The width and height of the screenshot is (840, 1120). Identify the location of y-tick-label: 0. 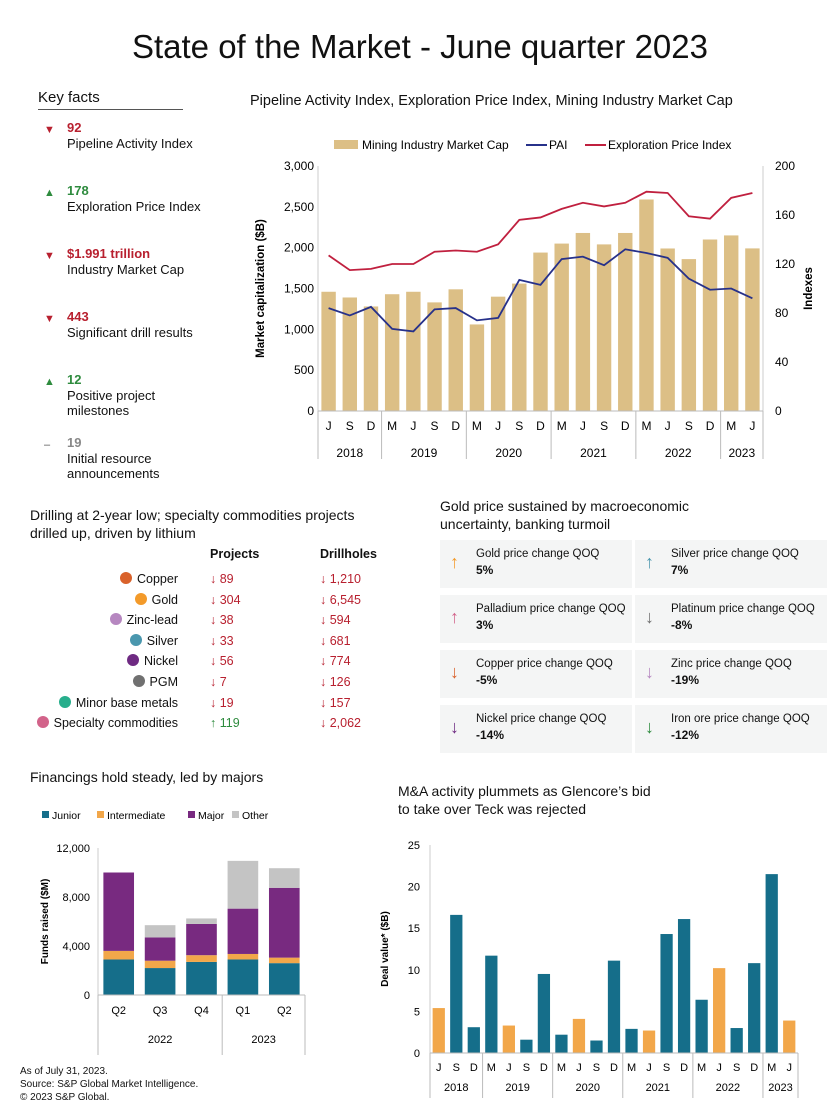
(310, 411).